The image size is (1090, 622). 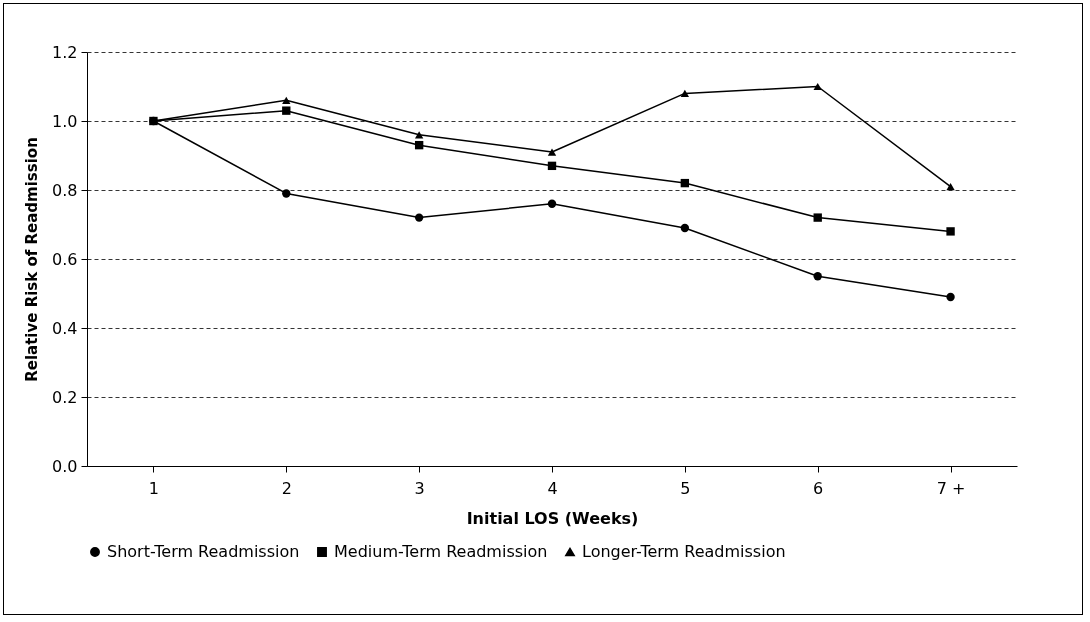 I want to click on x-tick-label: 5, so click(x=685, y=488).